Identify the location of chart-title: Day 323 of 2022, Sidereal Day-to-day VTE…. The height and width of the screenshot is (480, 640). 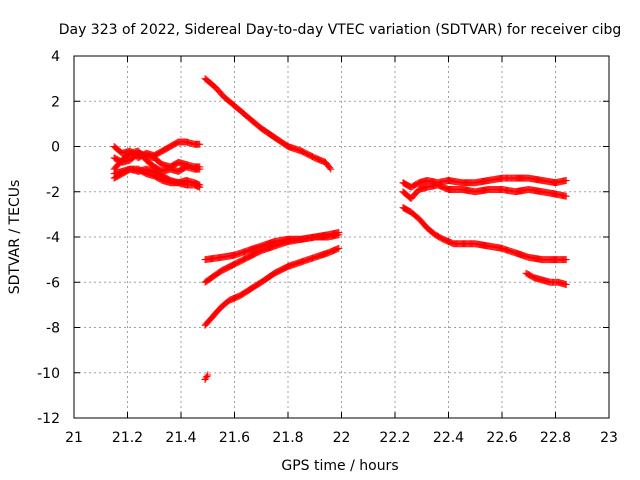
(340, 30).